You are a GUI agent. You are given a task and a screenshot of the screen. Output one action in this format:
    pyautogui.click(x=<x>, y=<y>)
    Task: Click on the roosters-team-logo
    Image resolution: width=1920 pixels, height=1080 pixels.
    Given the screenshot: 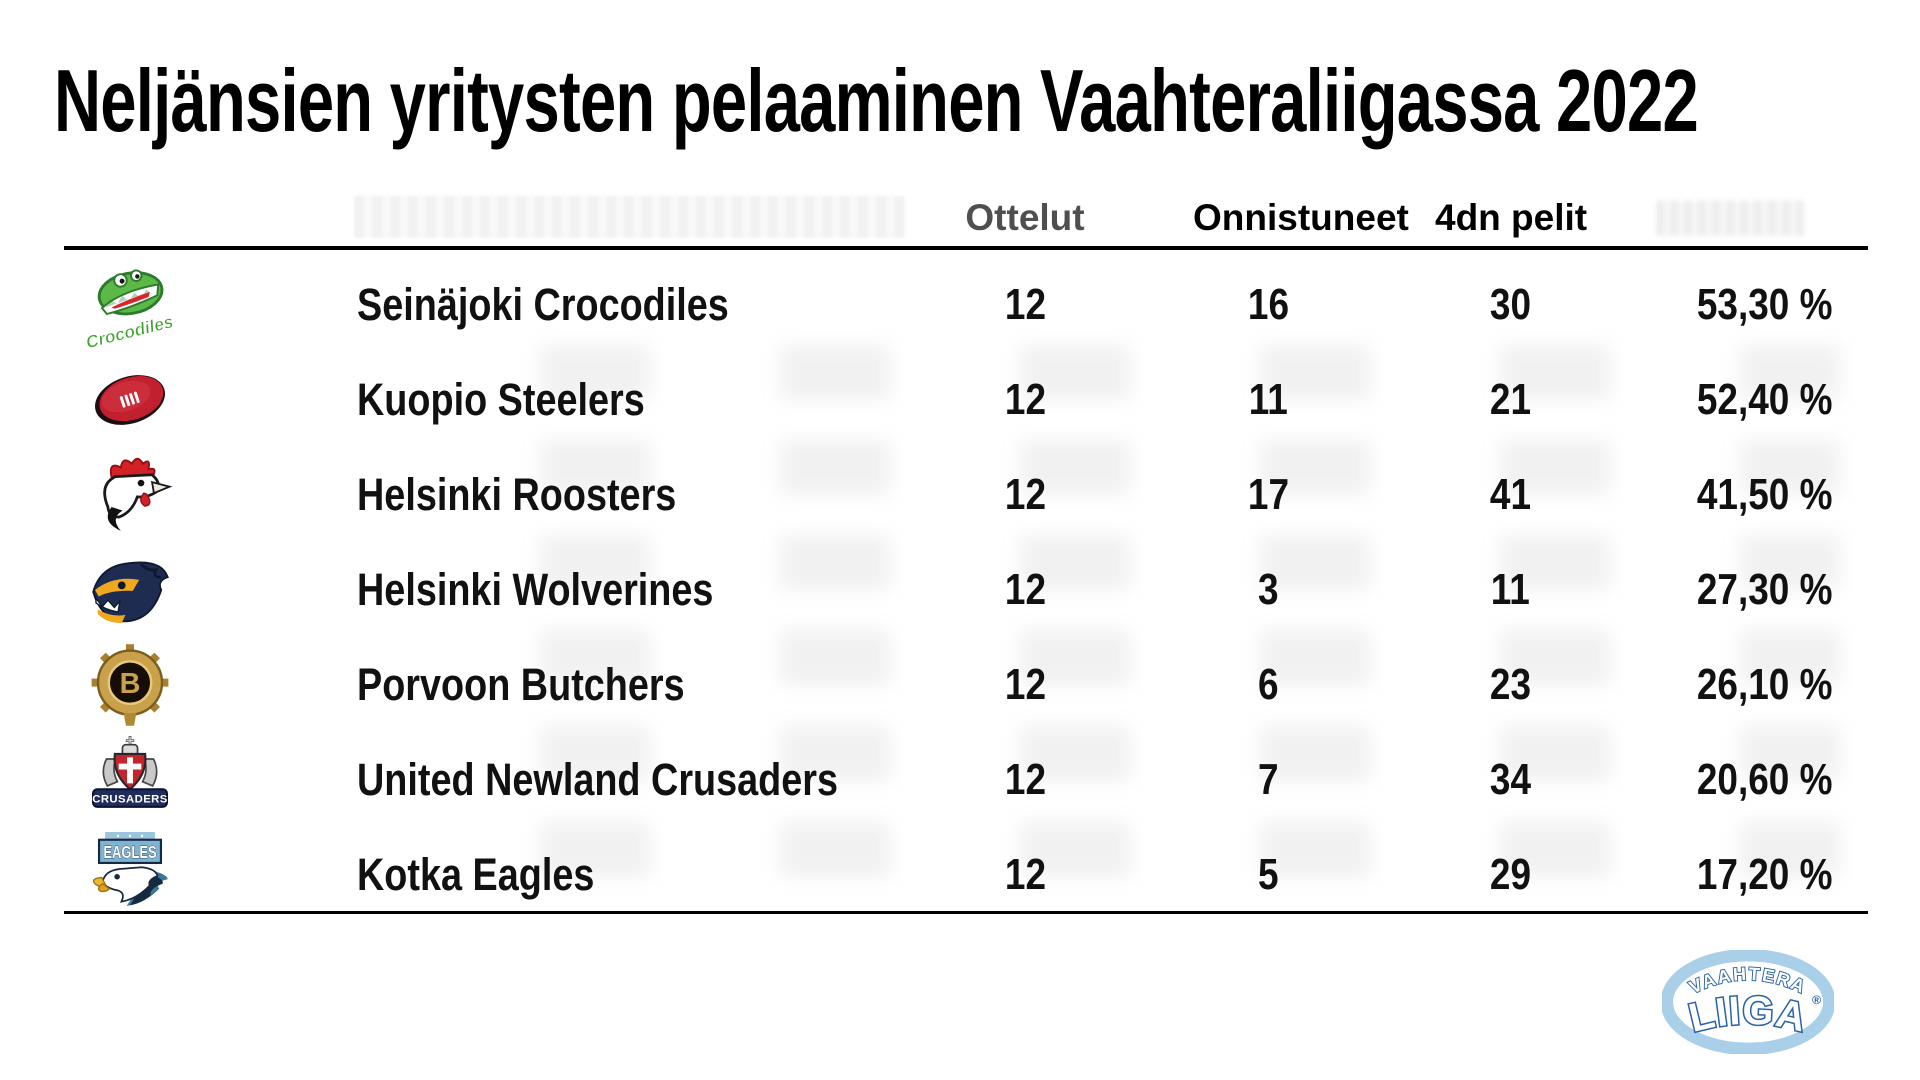 What is the action you would take?
    pyautogui.click(x=130, y=495)
    